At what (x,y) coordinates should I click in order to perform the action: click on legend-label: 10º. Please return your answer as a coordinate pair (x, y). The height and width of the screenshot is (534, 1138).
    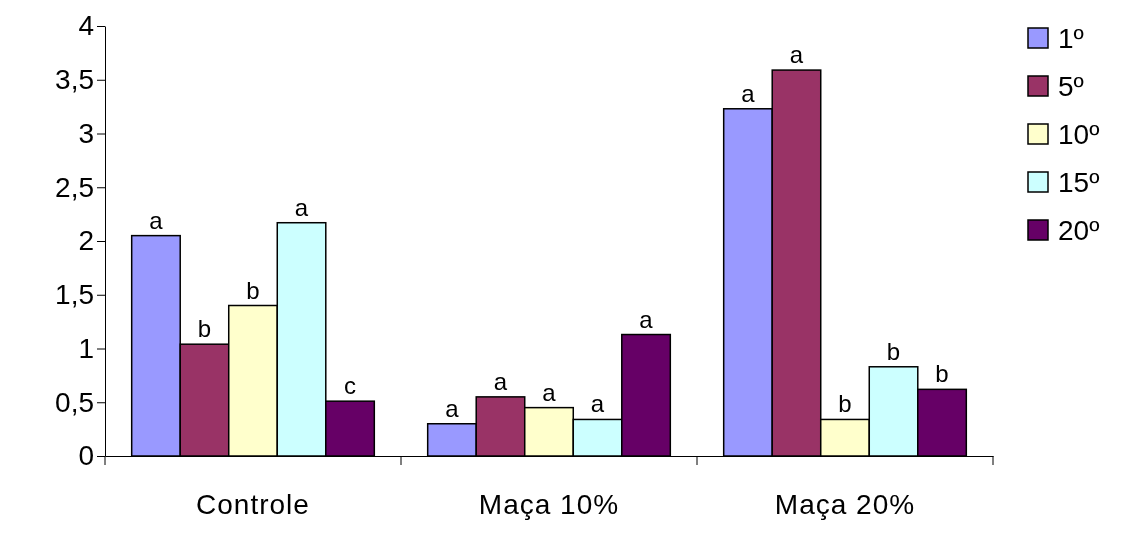
    Looking at the image, I should click on (1079, 134).